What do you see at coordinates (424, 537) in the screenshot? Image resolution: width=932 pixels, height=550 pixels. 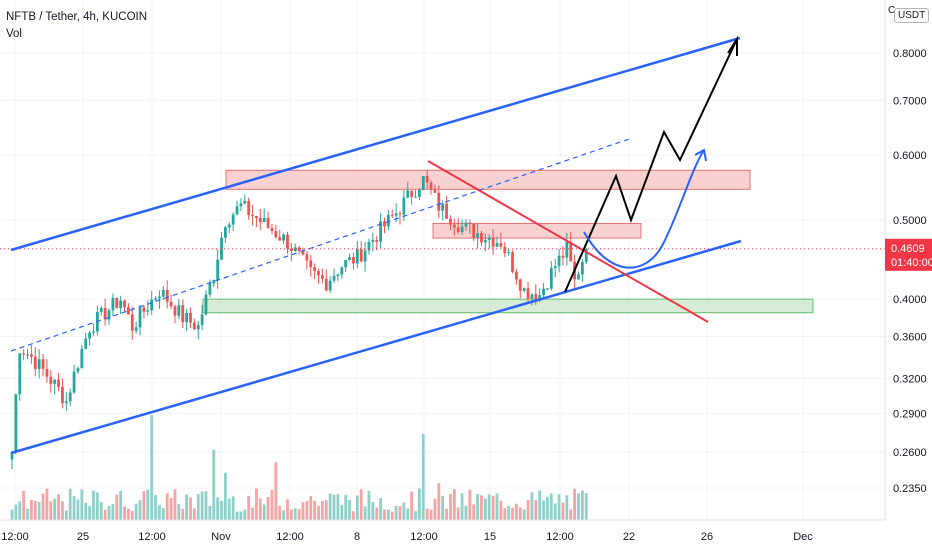 I see `time-tick-label: 12:00` at bounding box center [424, 537].